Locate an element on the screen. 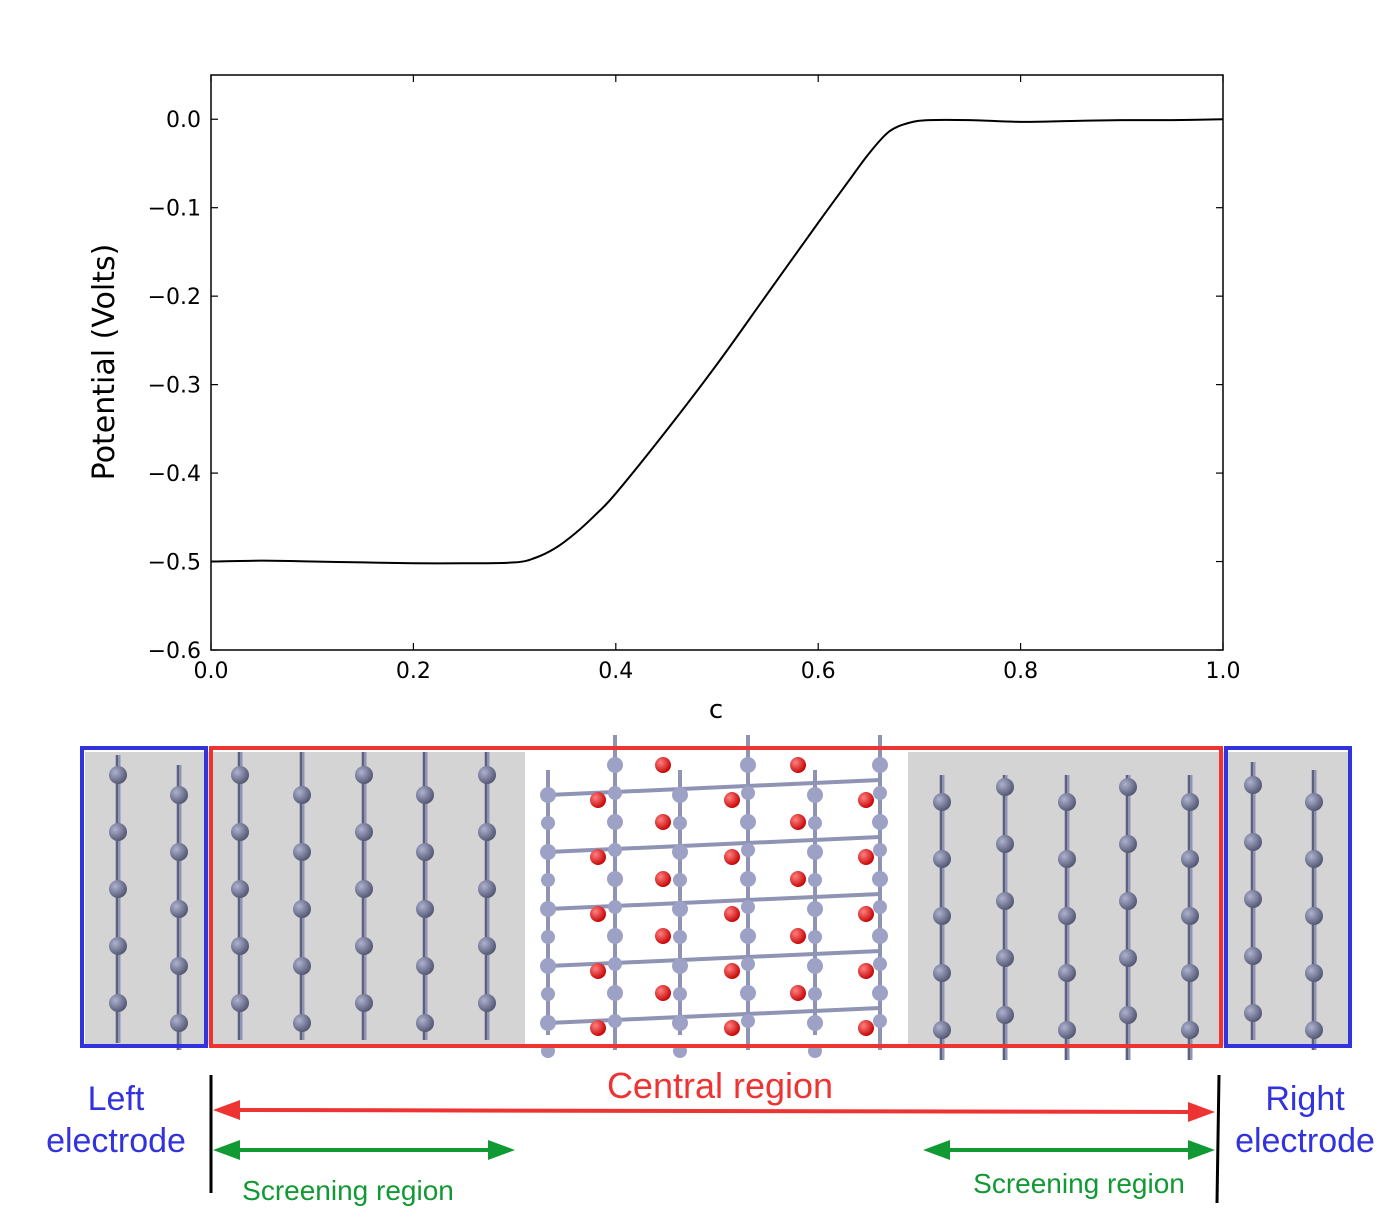 This screenshot has height=1223, width=1400. x-axis-label: c is located at coordinates (716, 710).